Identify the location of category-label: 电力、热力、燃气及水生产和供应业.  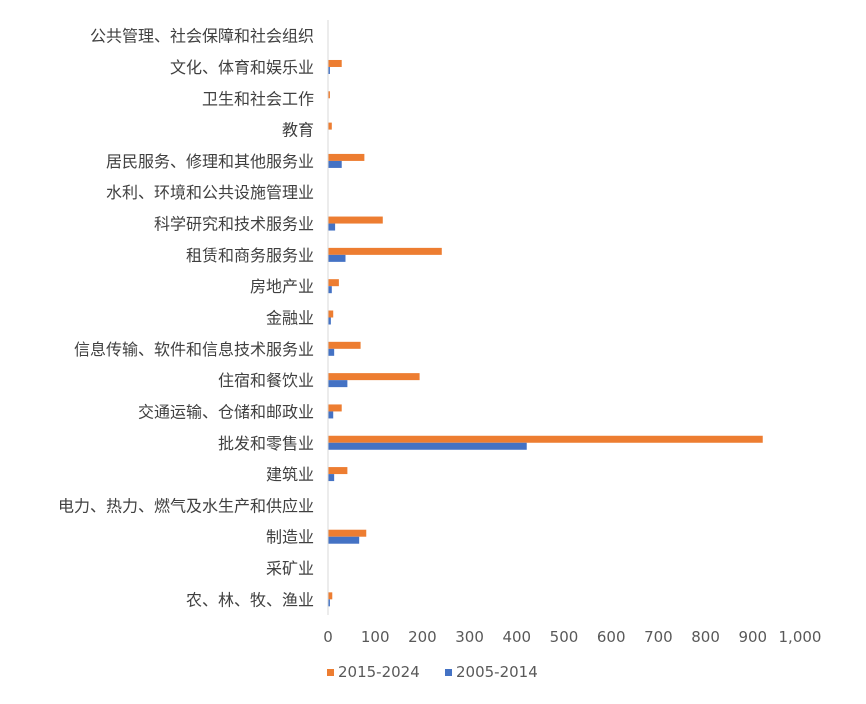
(186, 505).